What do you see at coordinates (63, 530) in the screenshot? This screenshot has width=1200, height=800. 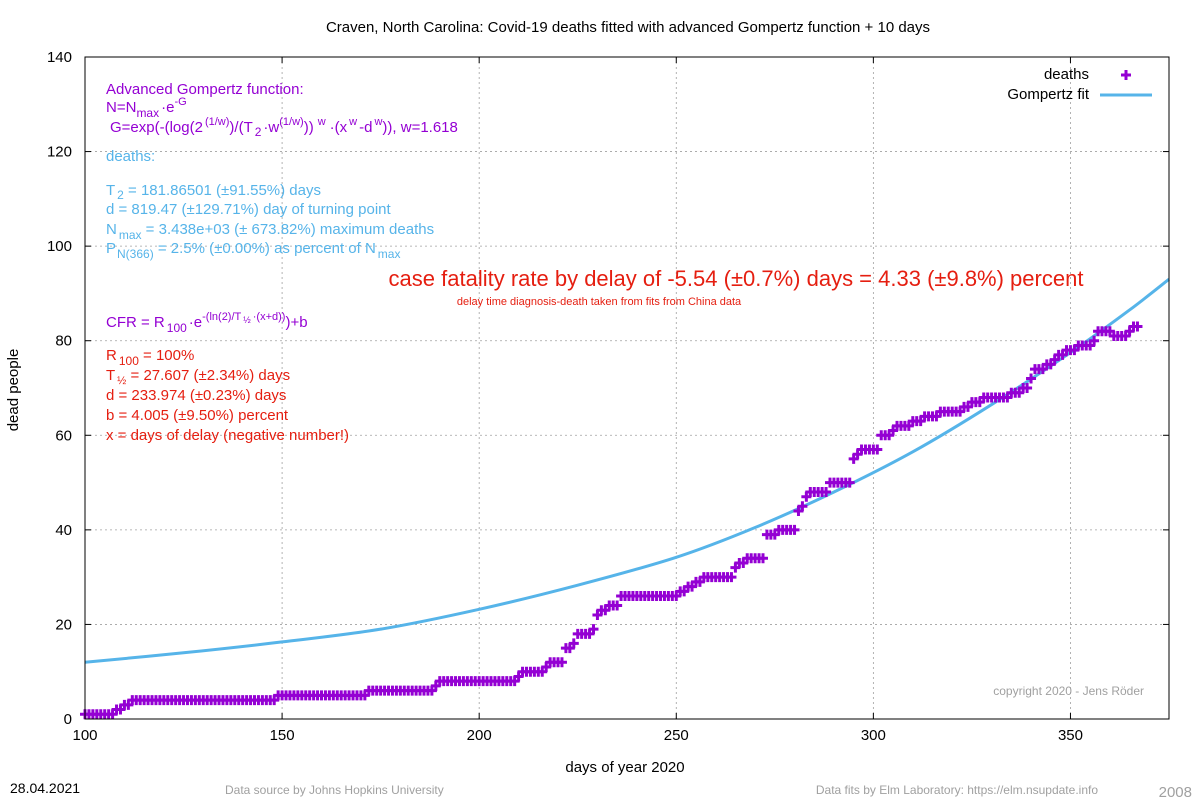 I see `y-tick-label: 40` at bounding box center [63, 530].